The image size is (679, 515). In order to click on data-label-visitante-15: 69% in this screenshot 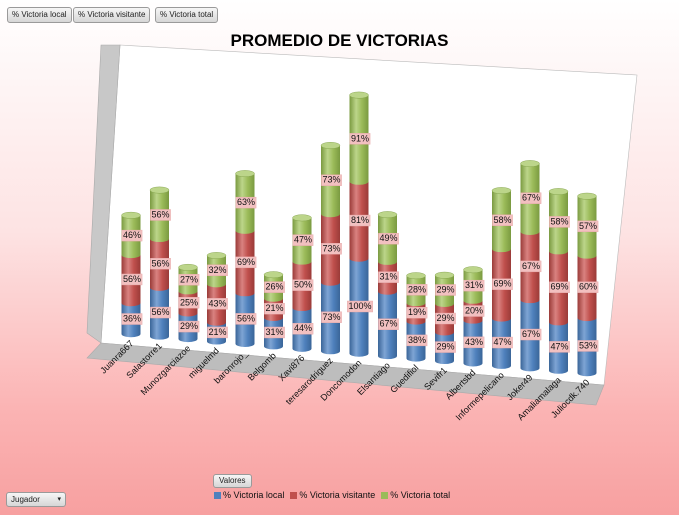, I will do `click(559, 287)`.